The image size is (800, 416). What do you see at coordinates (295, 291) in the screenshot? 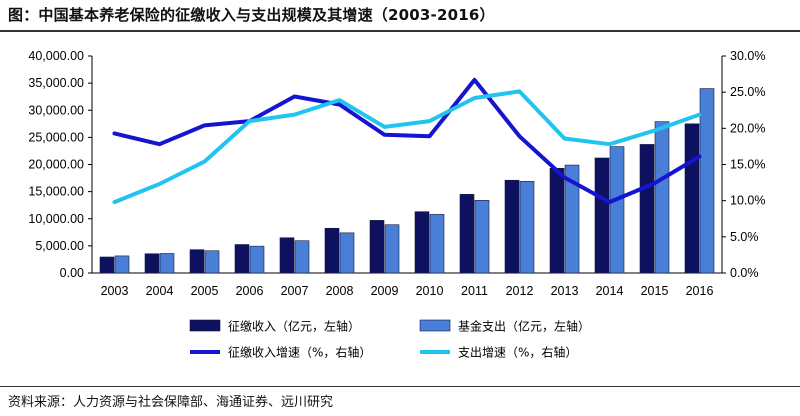
I see `x-tick-label: 2007` at bounding box center [295, 291].